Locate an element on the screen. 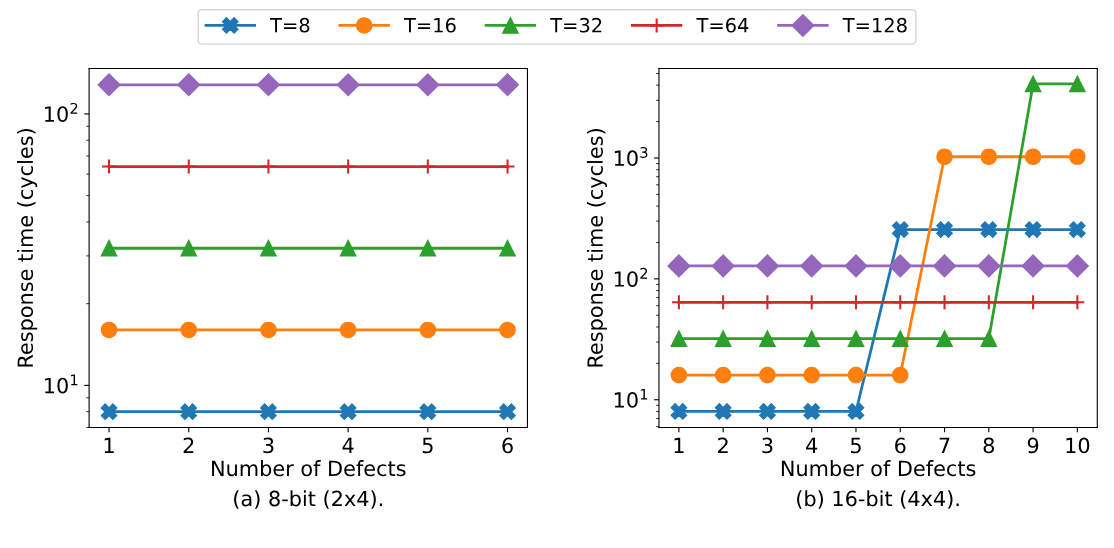 The width and height of the screenshot is (1114, 548). legend-label: T=32 is located at coordinates (576, 25).